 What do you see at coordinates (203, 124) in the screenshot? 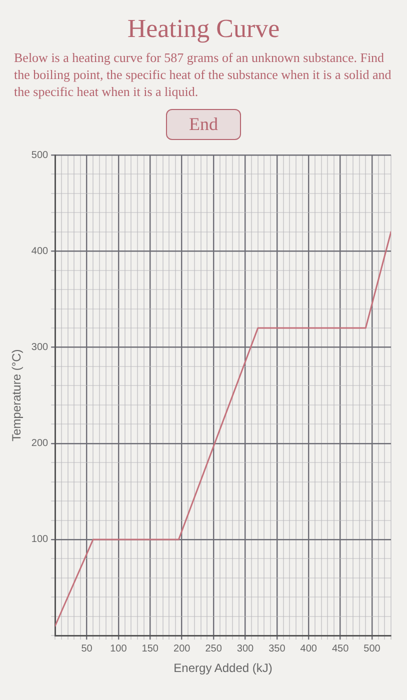
I see `text: End` at bounding box center [203, 124].